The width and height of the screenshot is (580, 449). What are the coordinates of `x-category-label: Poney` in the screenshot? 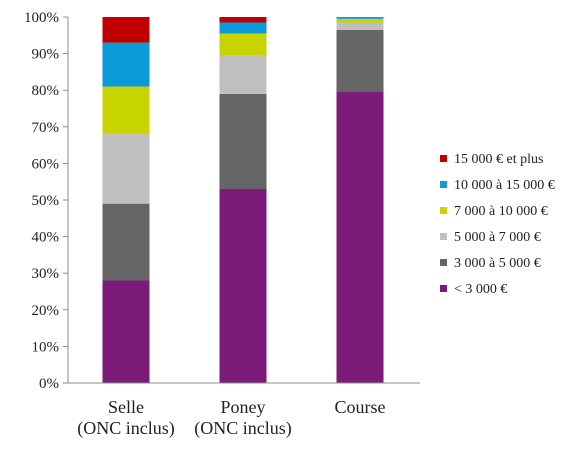 It's located at (243, 407).